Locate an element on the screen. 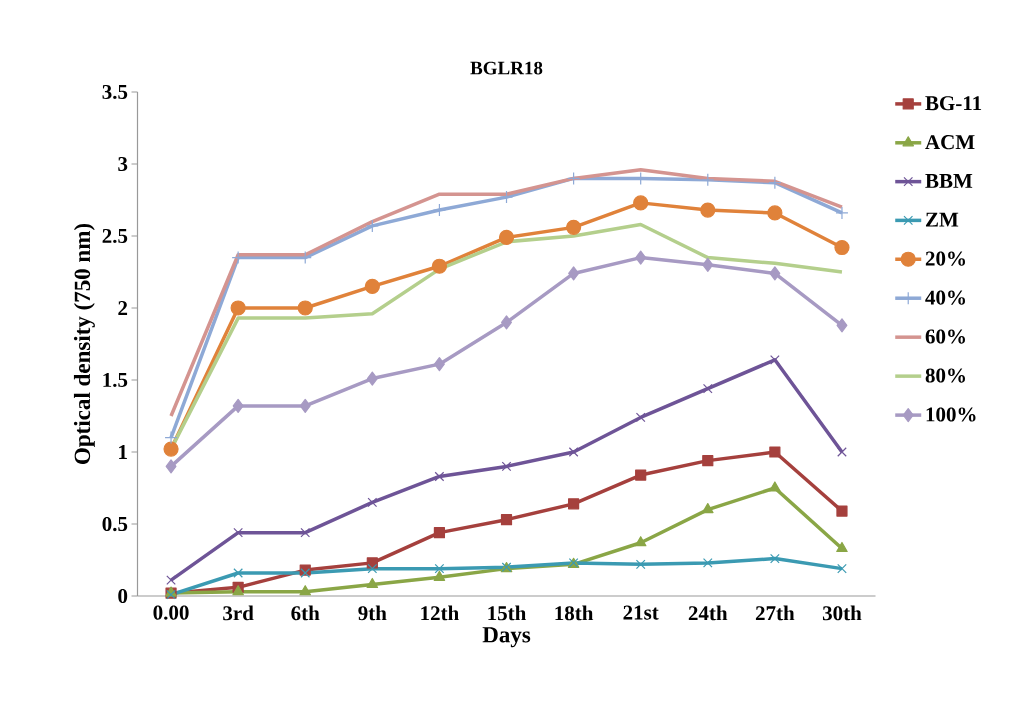  y-tick-label: 0.5 is located at coordinates (115, 524).